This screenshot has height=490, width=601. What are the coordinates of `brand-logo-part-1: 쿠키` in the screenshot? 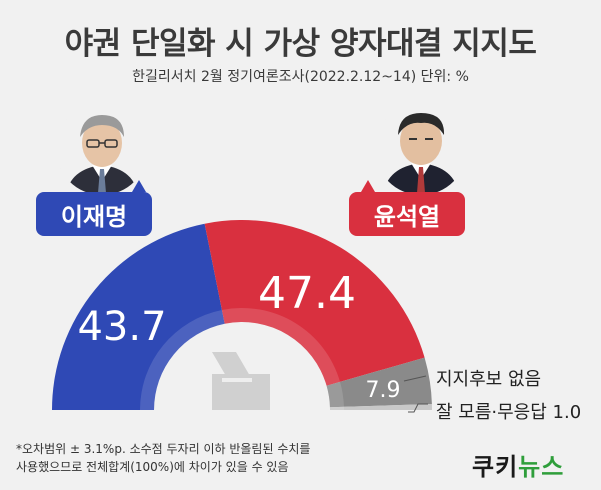 It's located at (495, 467).